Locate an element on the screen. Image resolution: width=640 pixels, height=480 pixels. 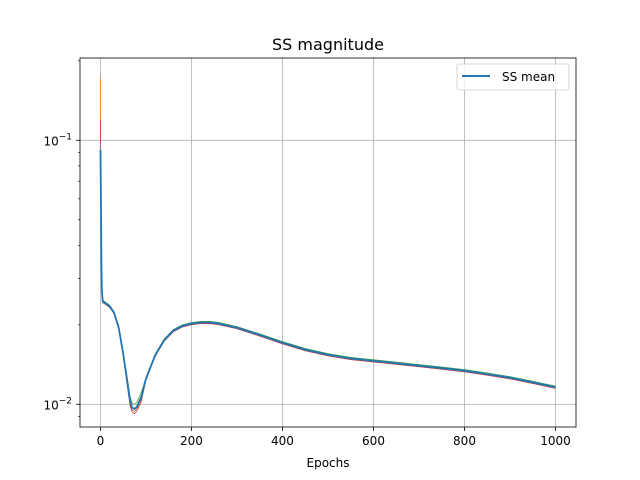
legend-box is located at coordinates (513, 77).